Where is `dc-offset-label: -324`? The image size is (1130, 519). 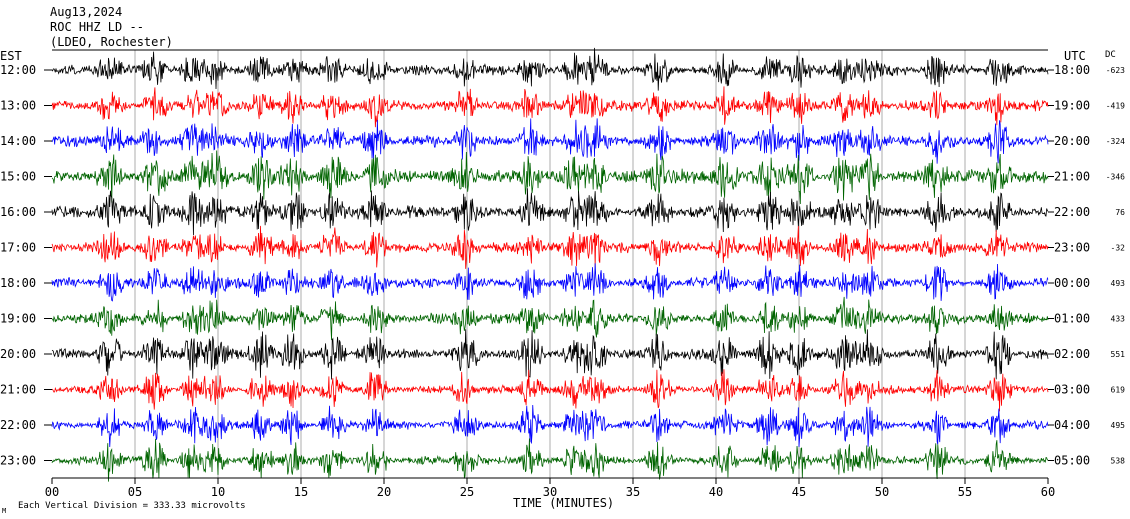
dc-offset-label: -324 is located at coordinates (1115, 141).